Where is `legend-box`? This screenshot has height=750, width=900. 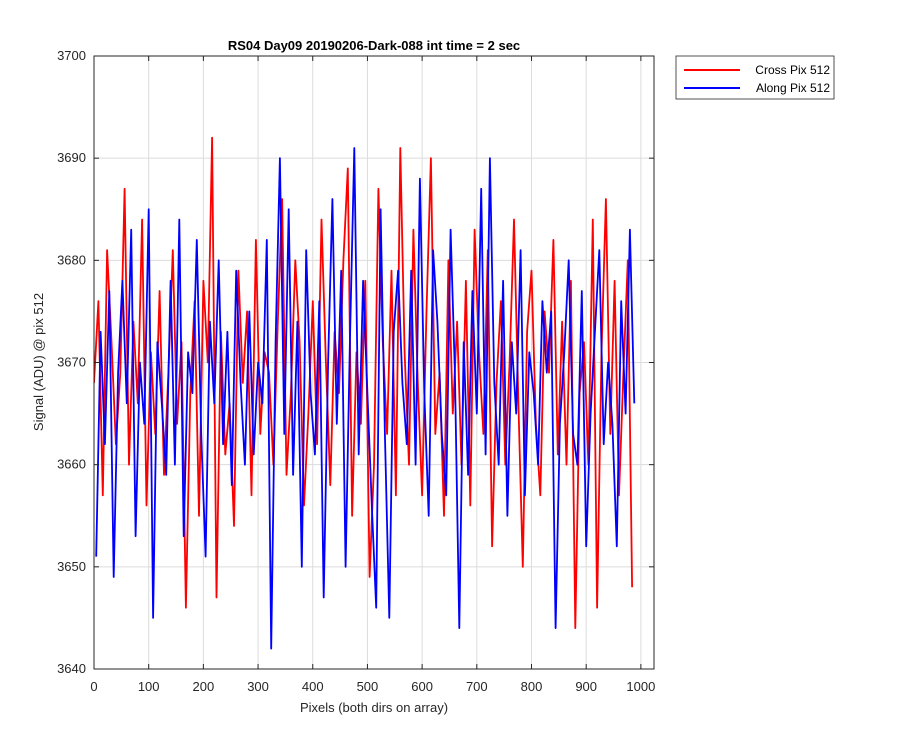 legend-box is located at coordinates (755, 77).